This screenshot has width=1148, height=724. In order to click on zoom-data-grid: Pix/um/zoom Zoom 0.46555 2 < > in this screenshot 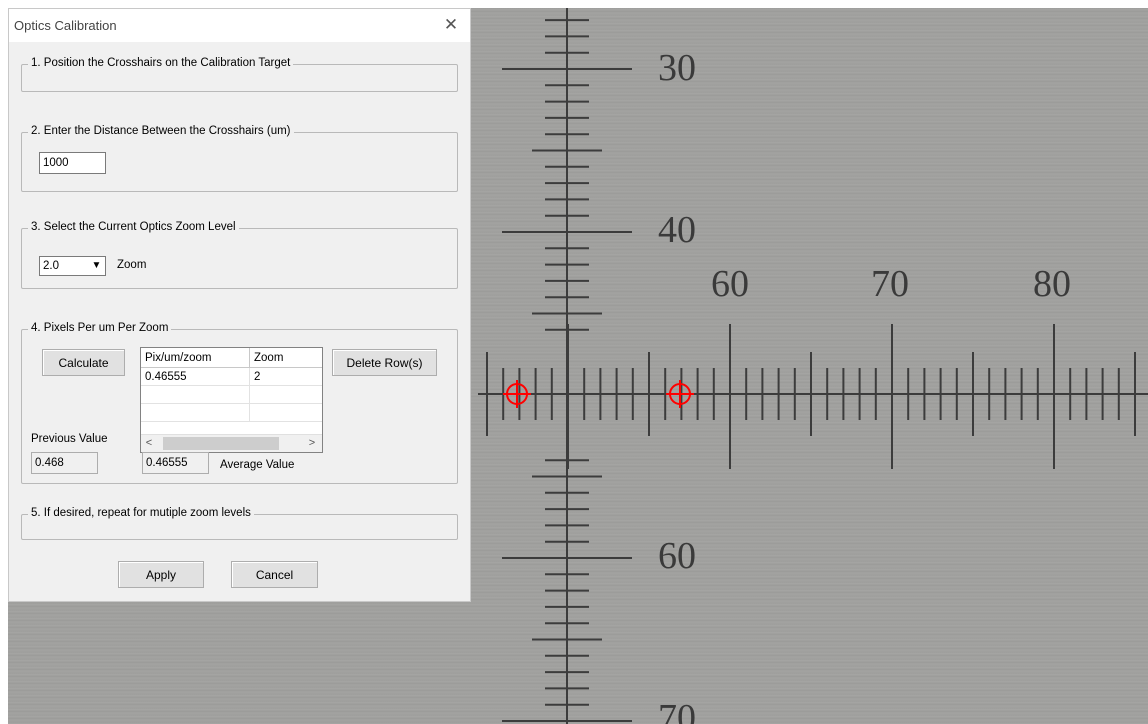, I will do `click(231, 400)`.